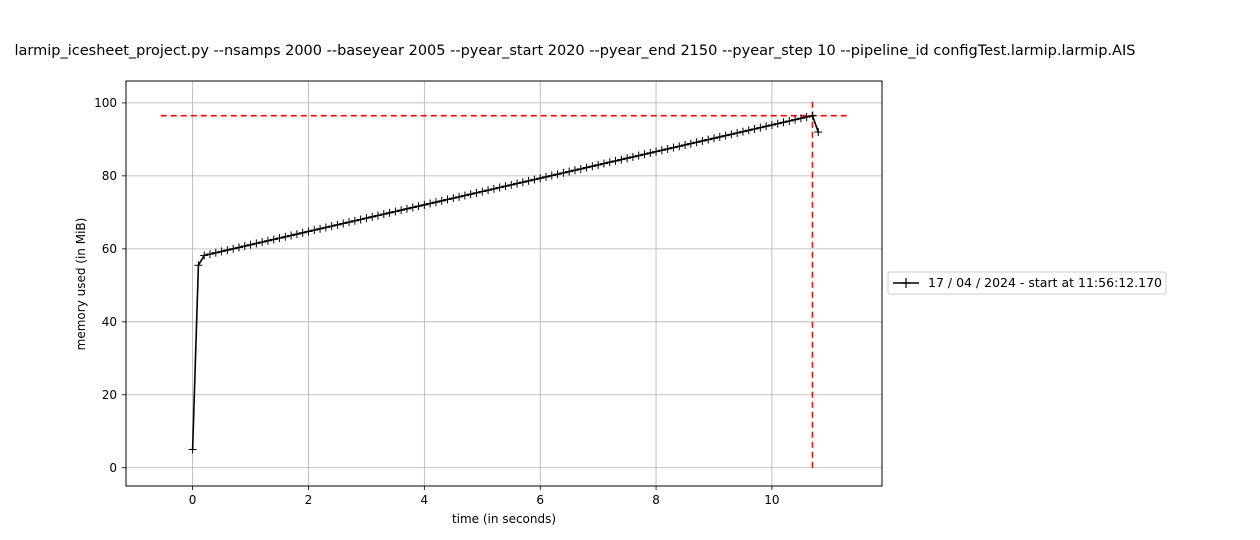 The image size is (1260, 540). I want to click on x-tick-label: 8, so click(656, 500).